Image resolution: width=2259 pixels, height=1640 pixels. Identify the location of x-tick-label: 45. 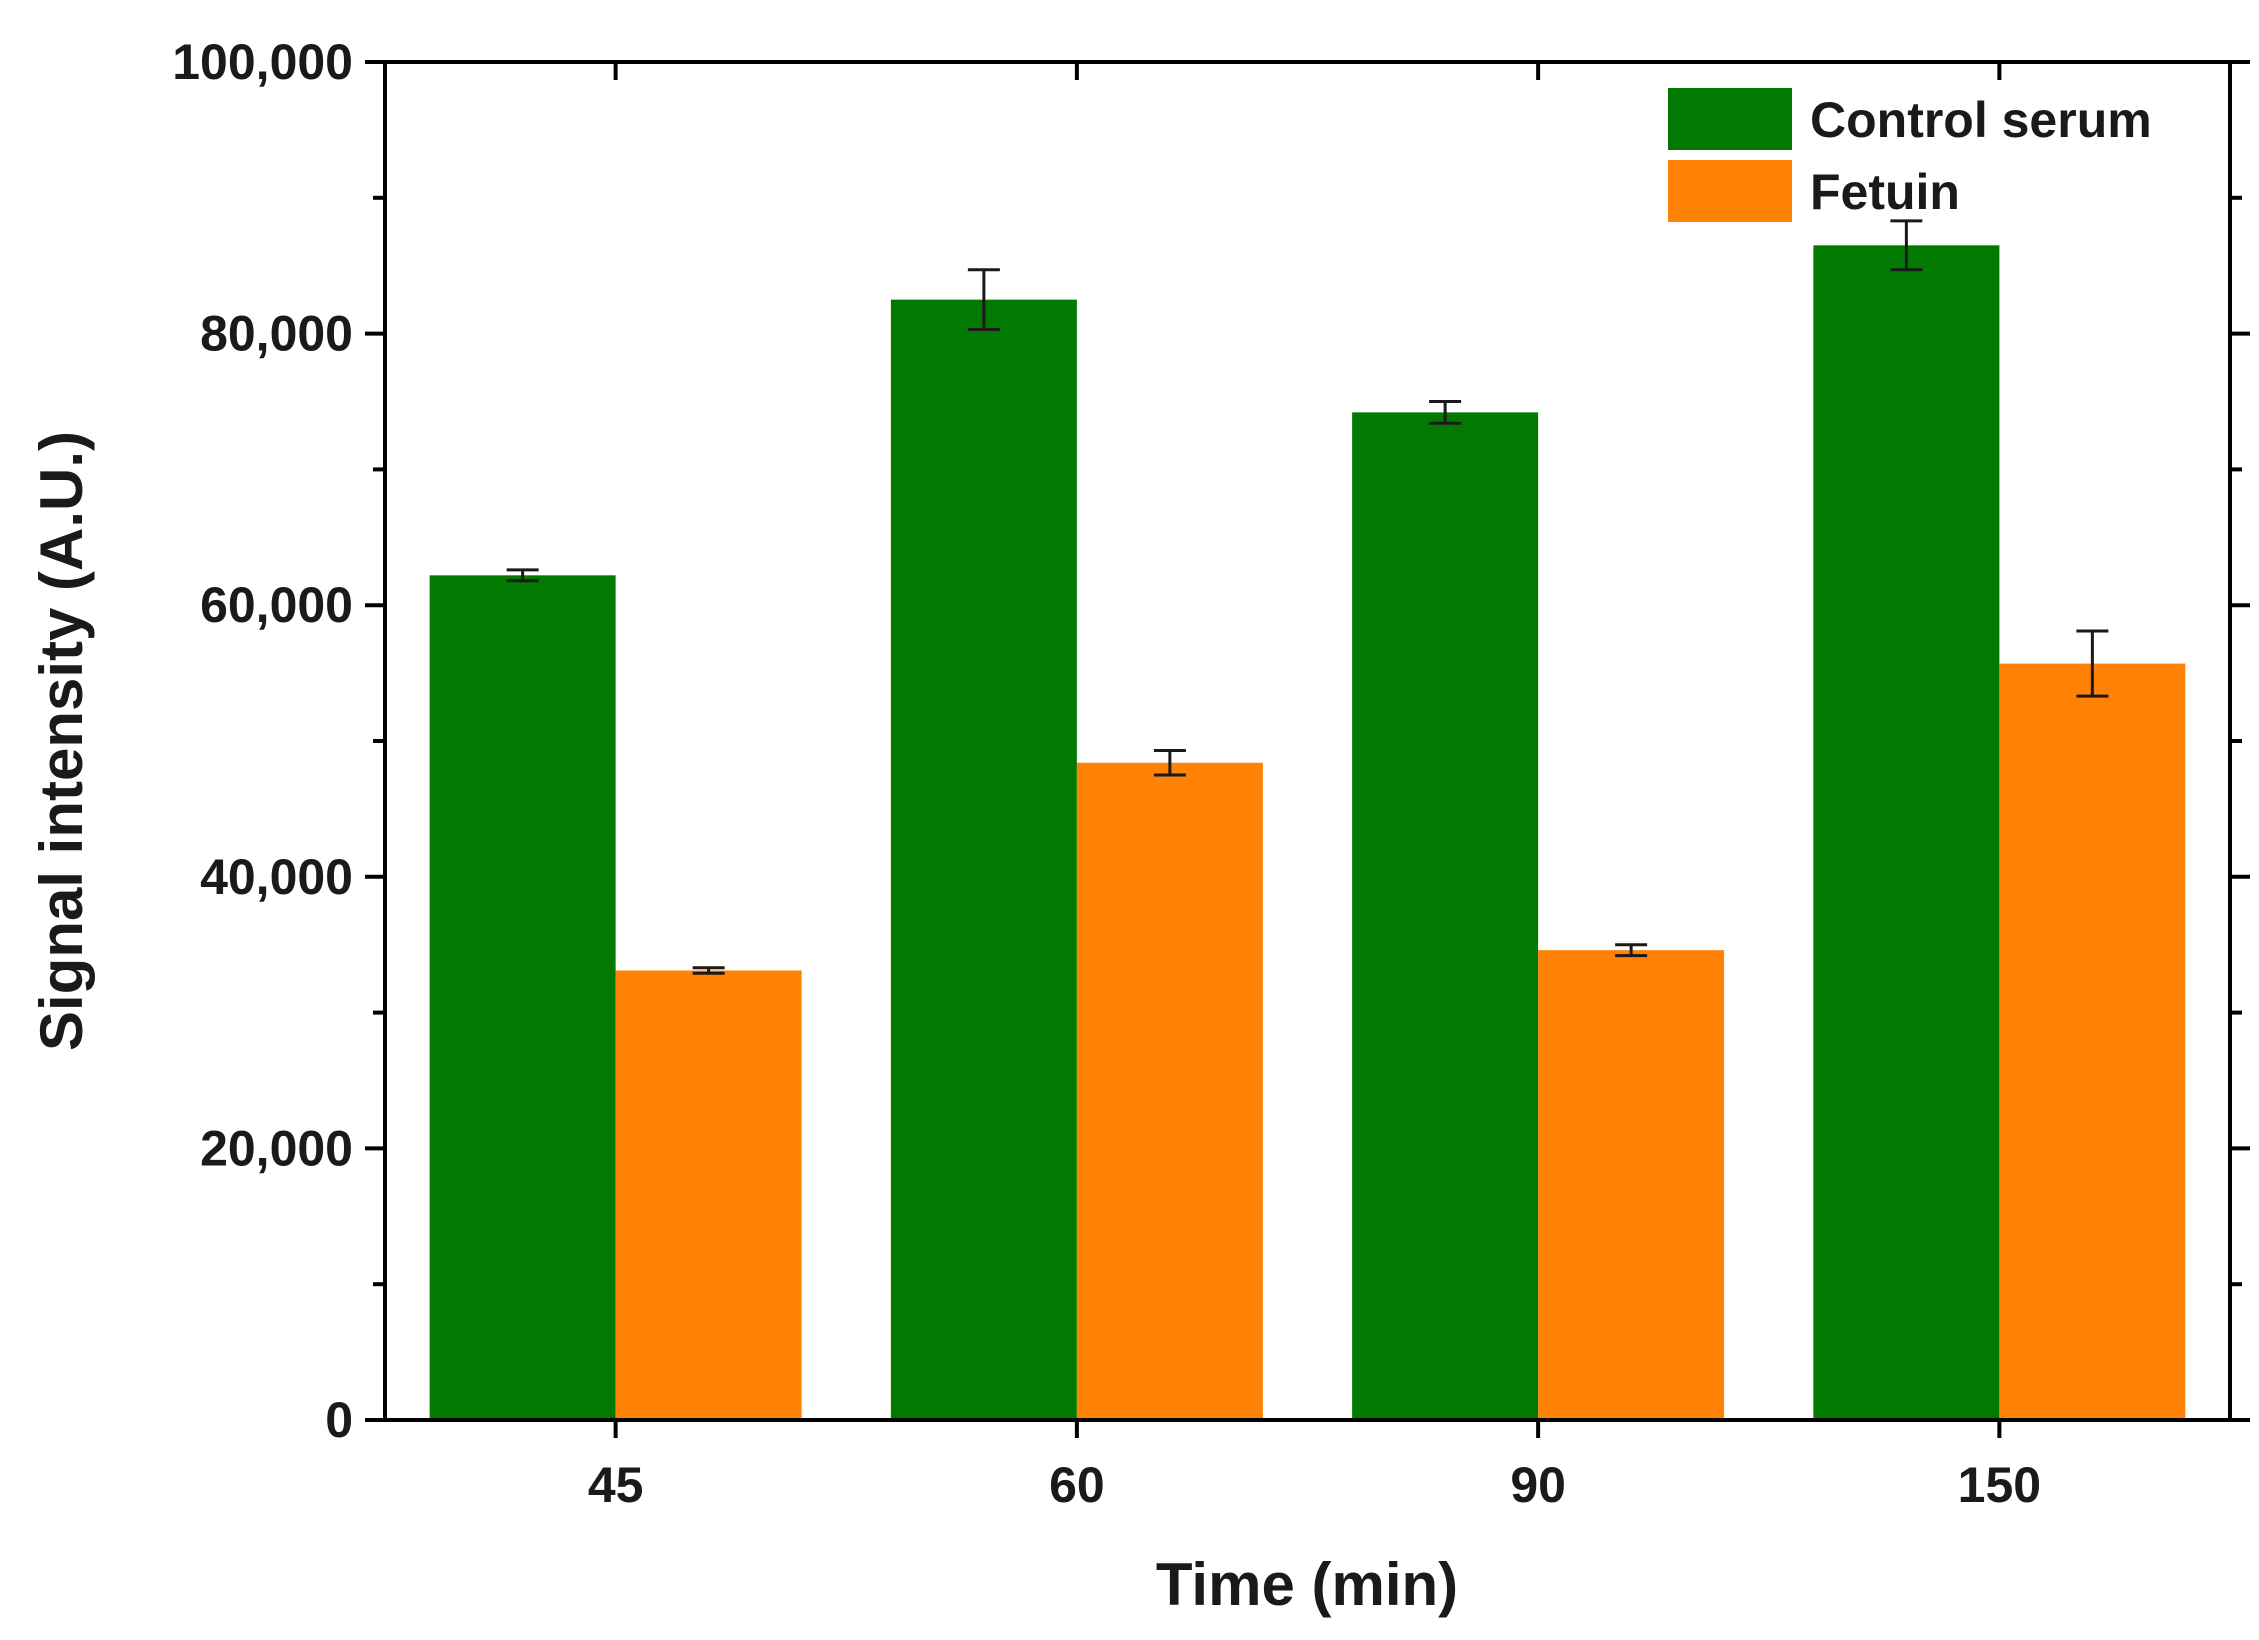
(616, 1485).